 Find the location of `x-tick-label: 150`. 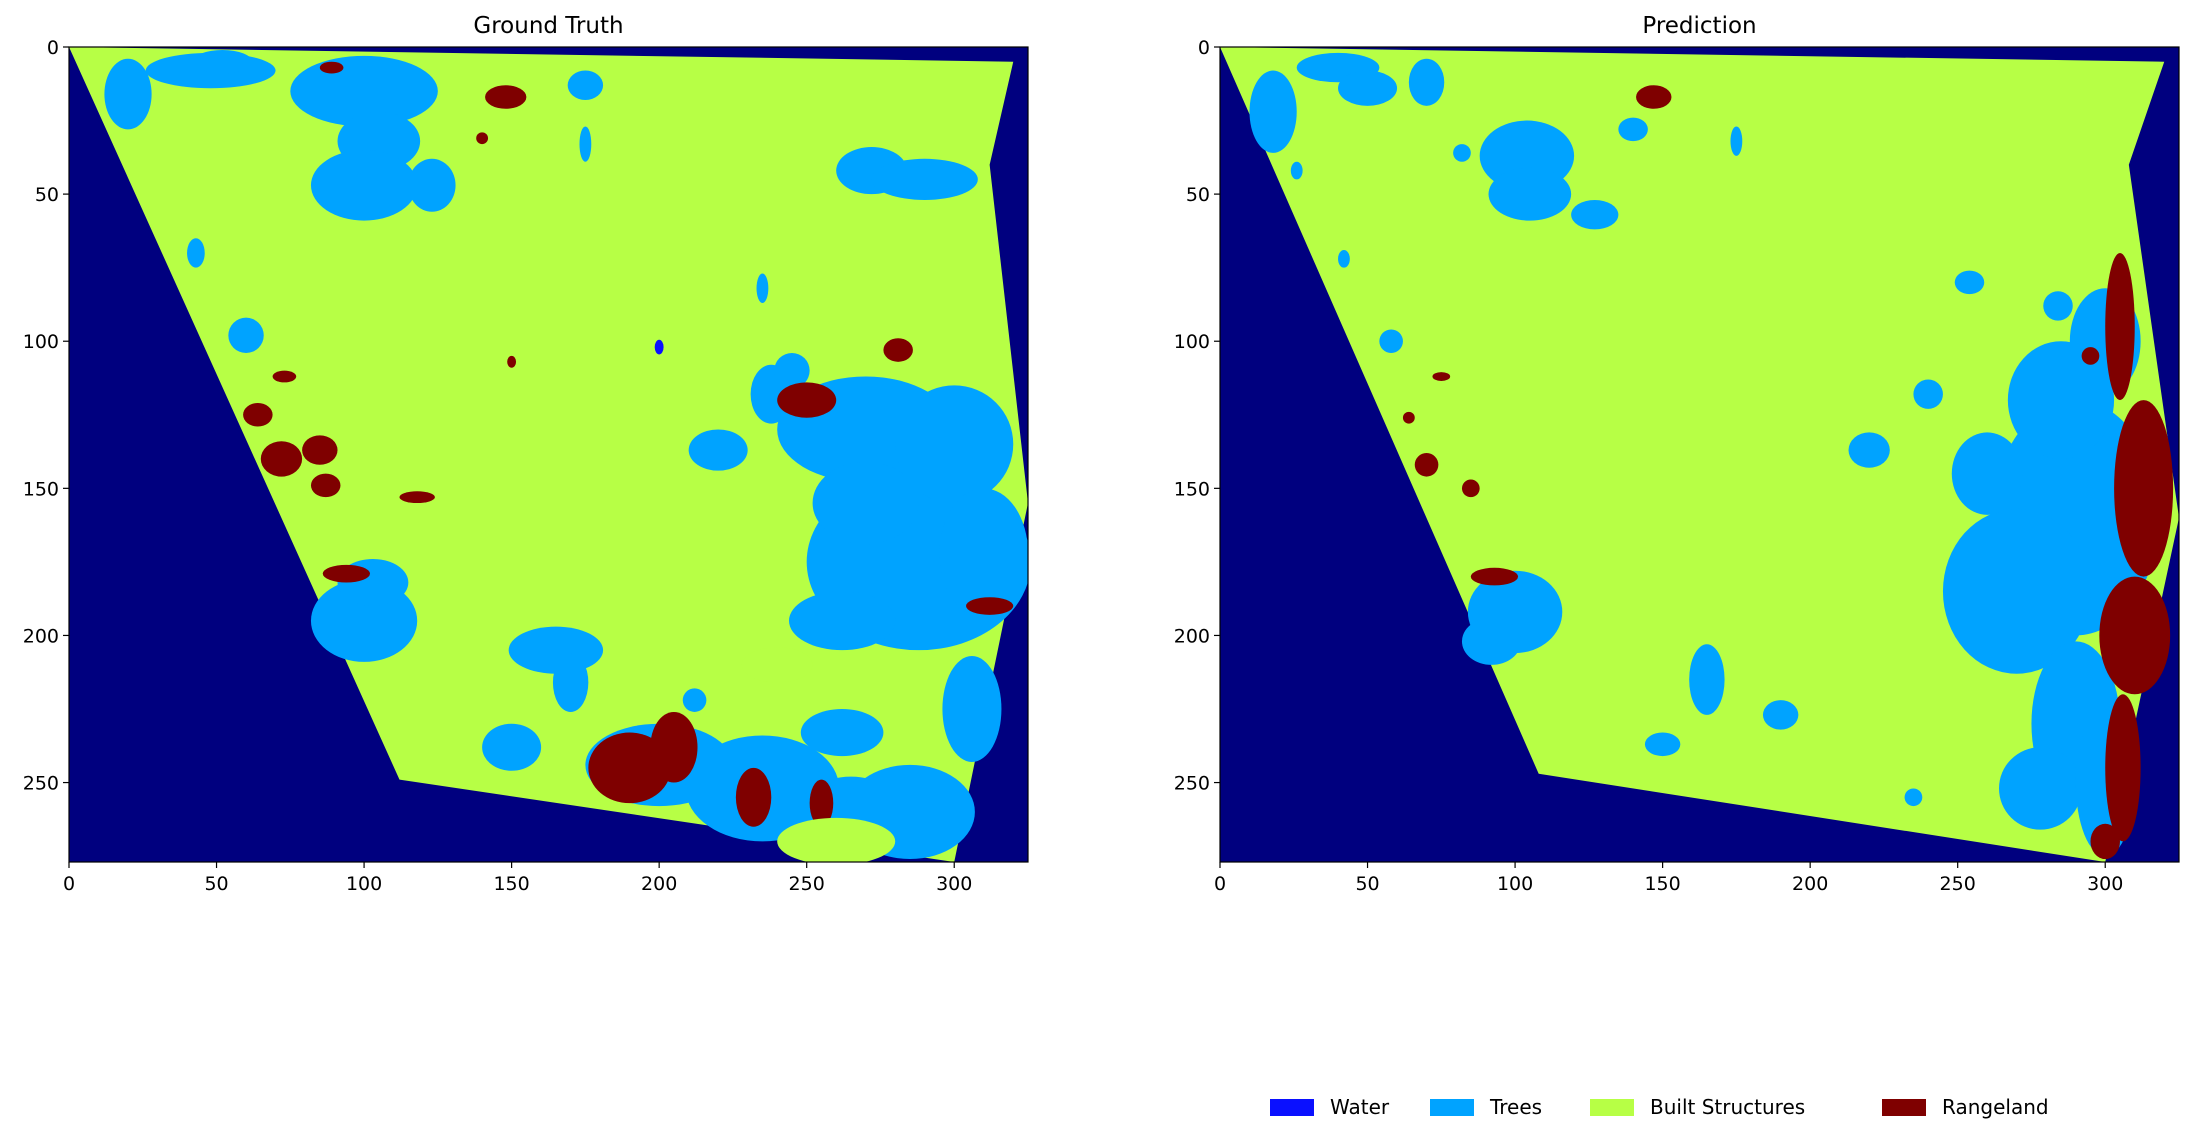

x-tick-label: 150 is located at coordinates (1662, 884).